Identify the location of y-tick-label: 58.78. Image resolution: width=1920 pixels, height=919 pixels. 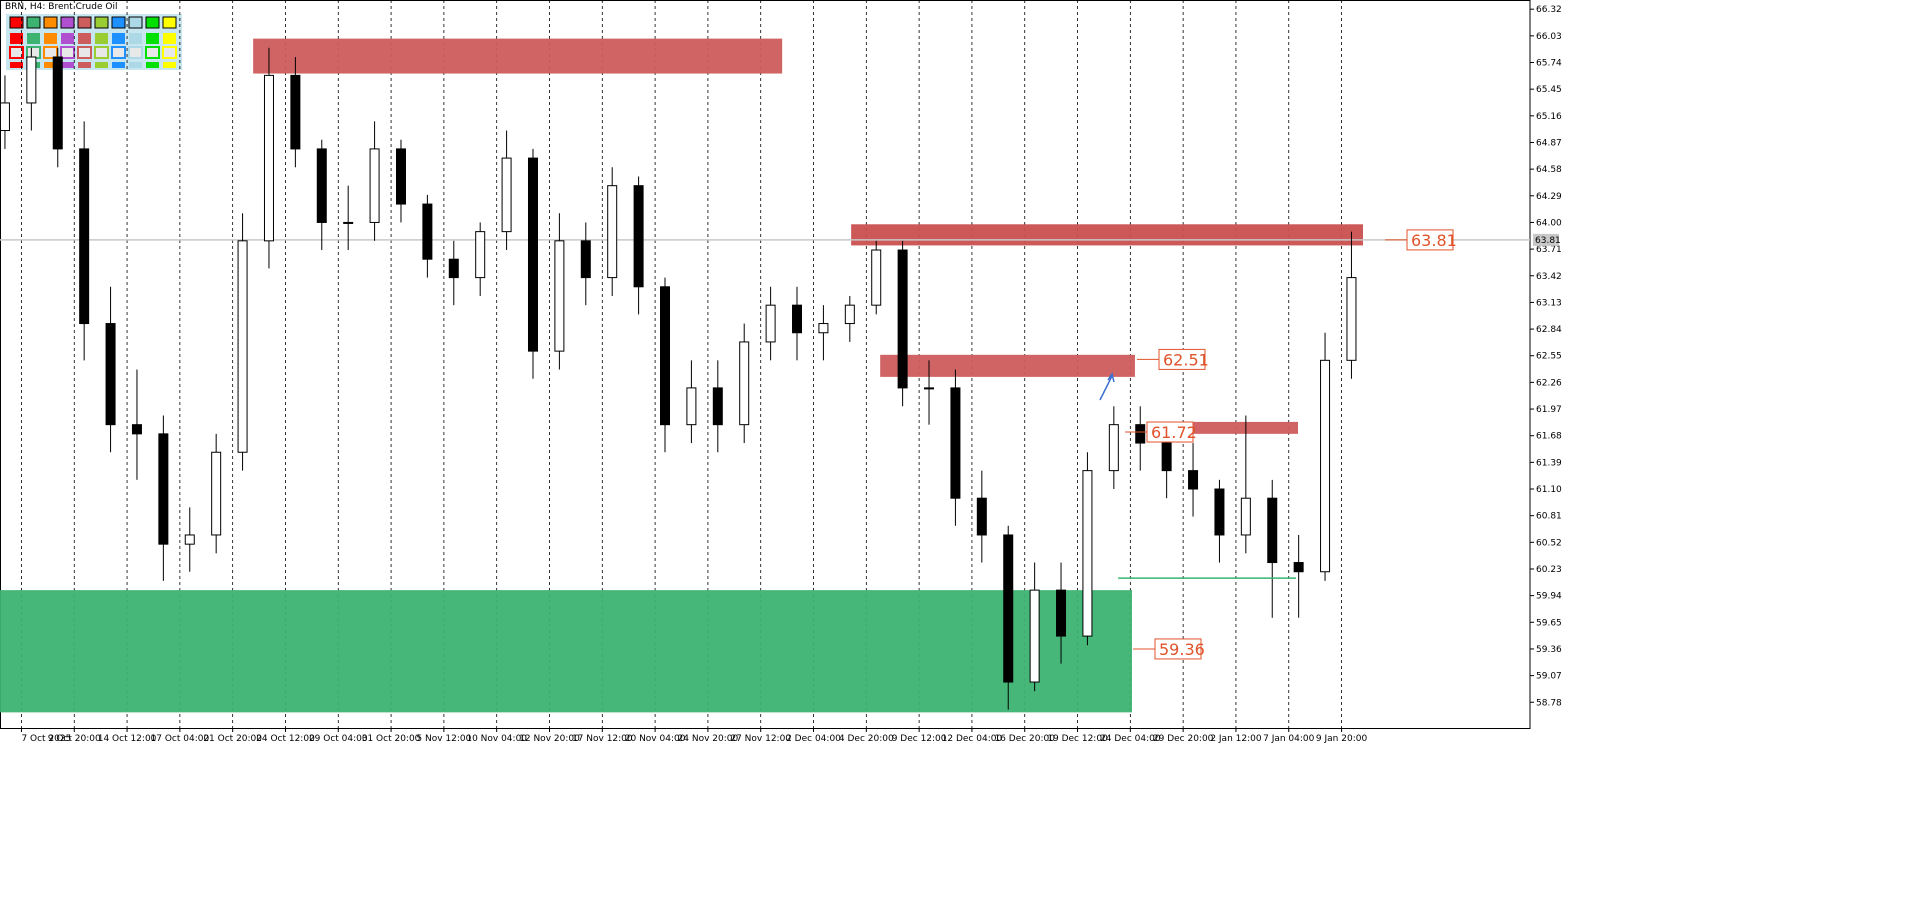
(1549, 703).